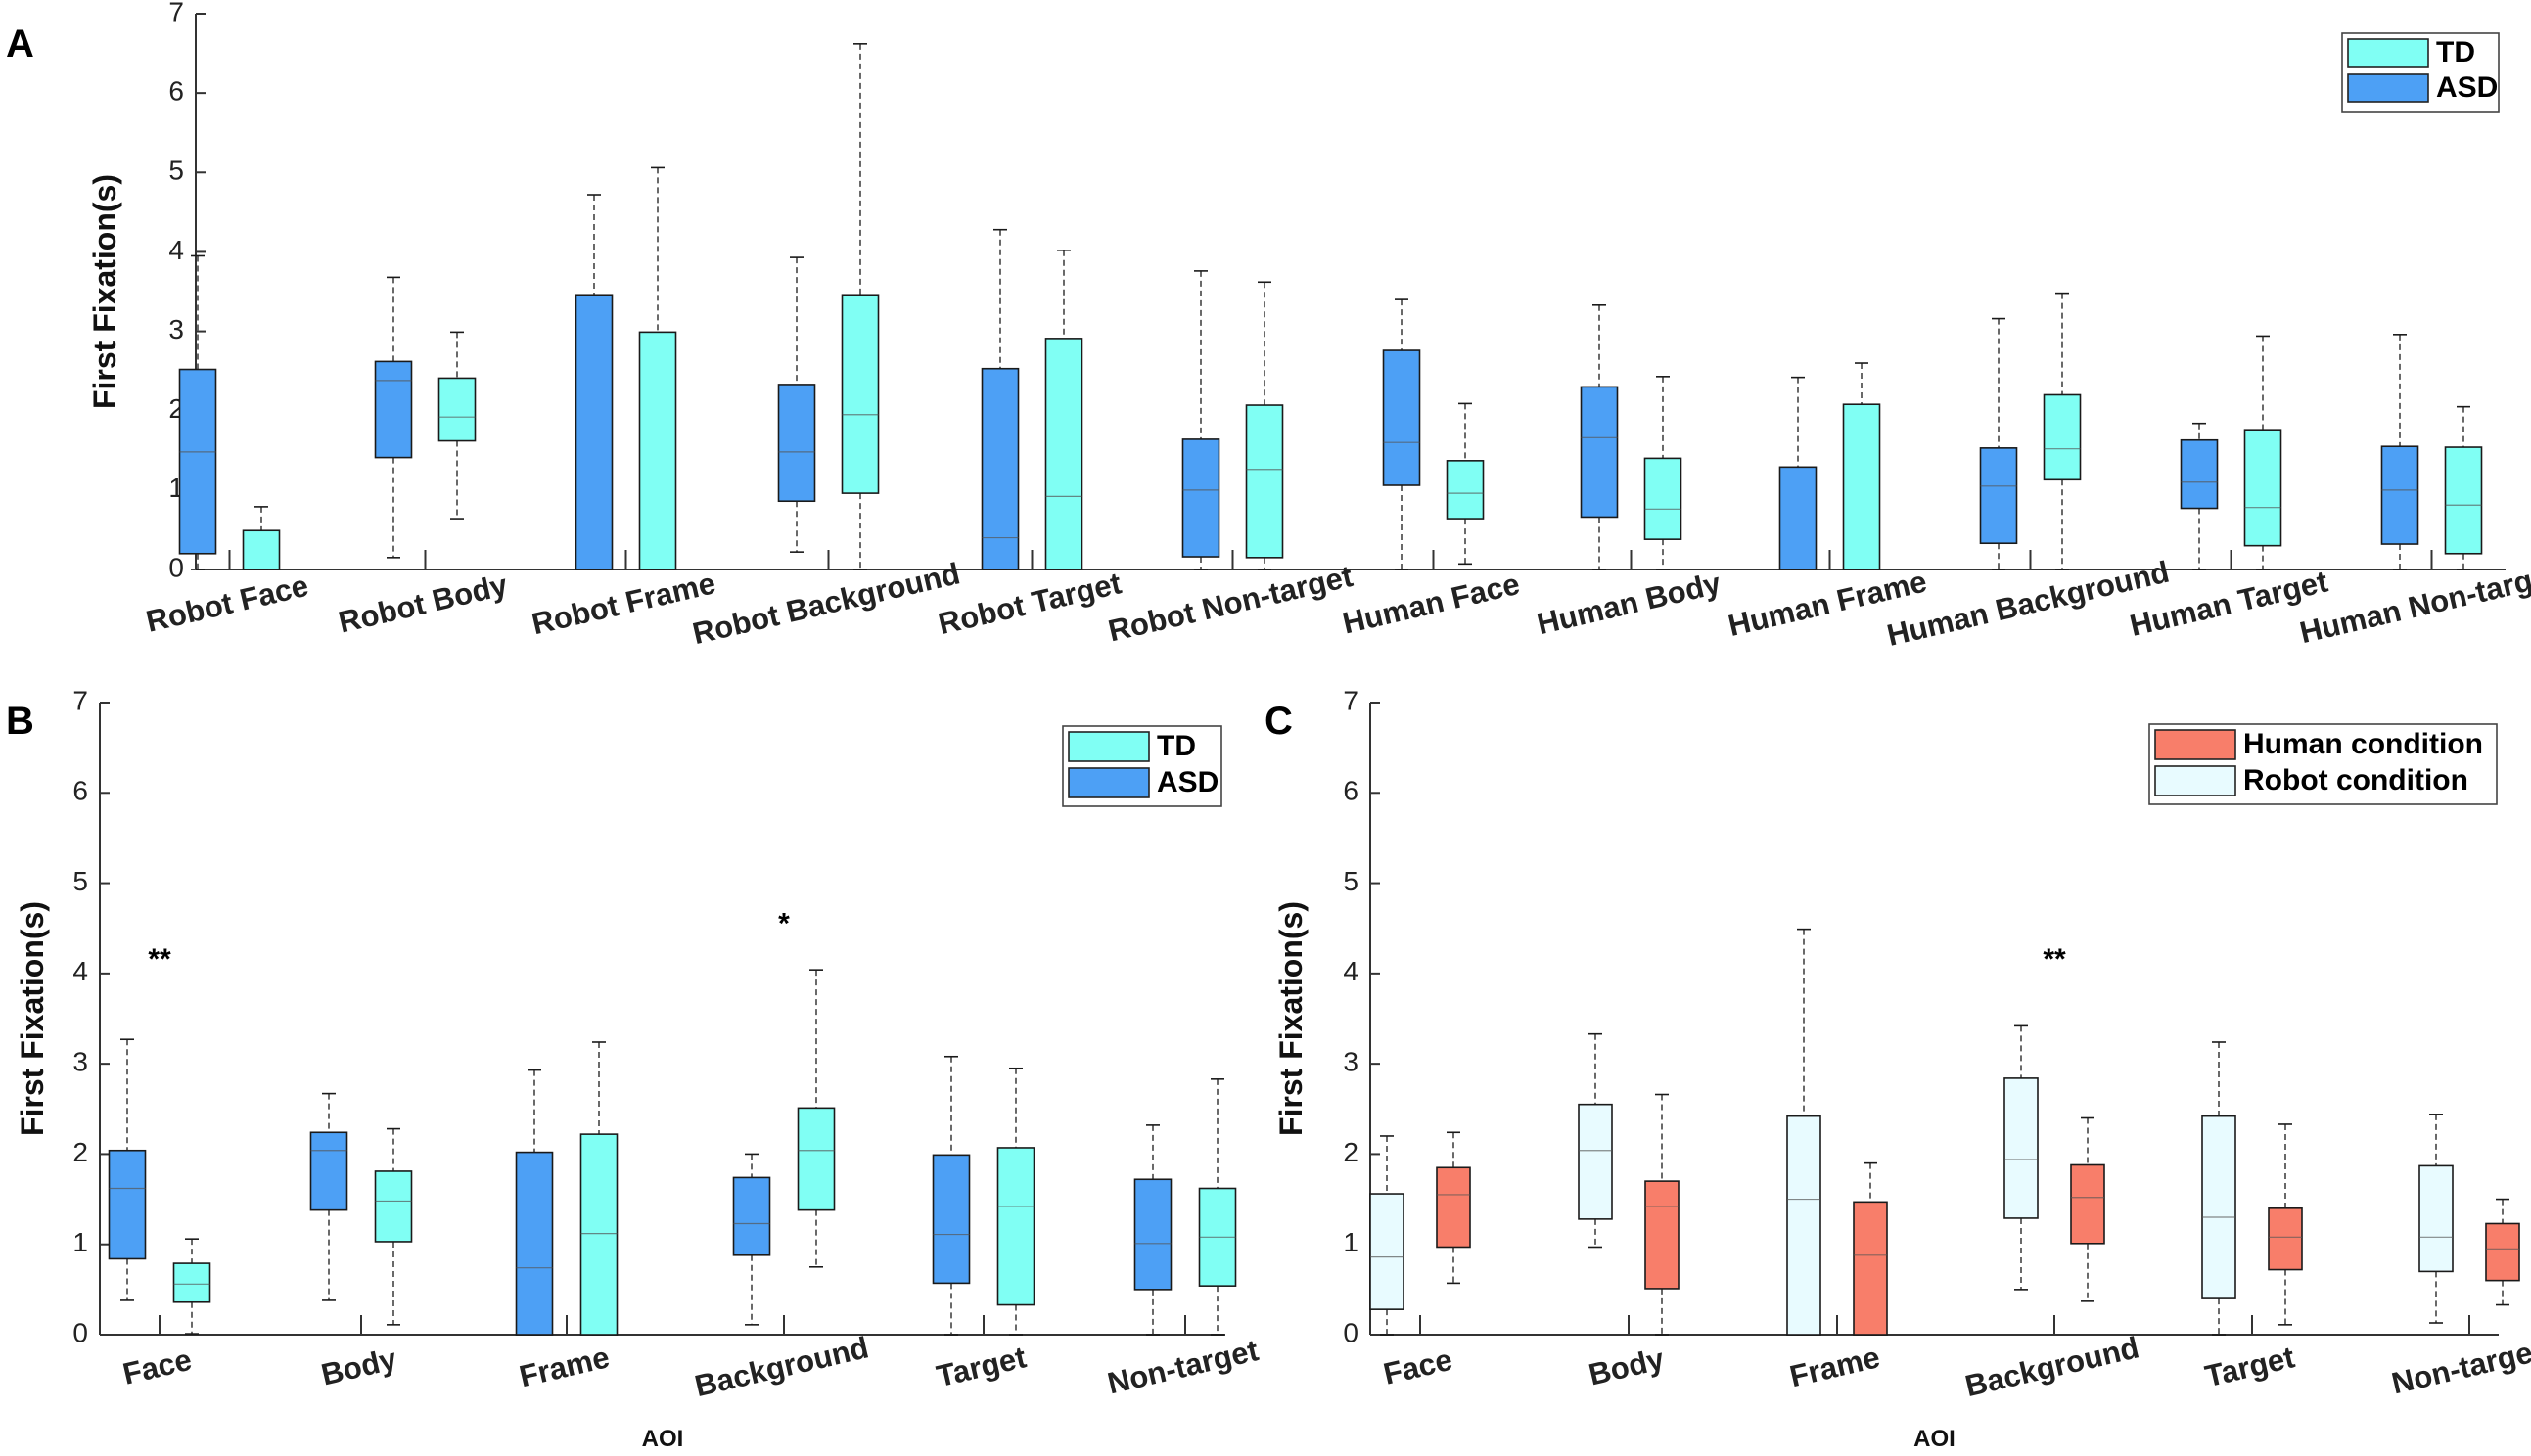 The height and width of the screenshot is (1456, 2531). Describe the element at coordinates (1430, 604) in the screenshot. I see `x-category-label: Human Face` at that location.